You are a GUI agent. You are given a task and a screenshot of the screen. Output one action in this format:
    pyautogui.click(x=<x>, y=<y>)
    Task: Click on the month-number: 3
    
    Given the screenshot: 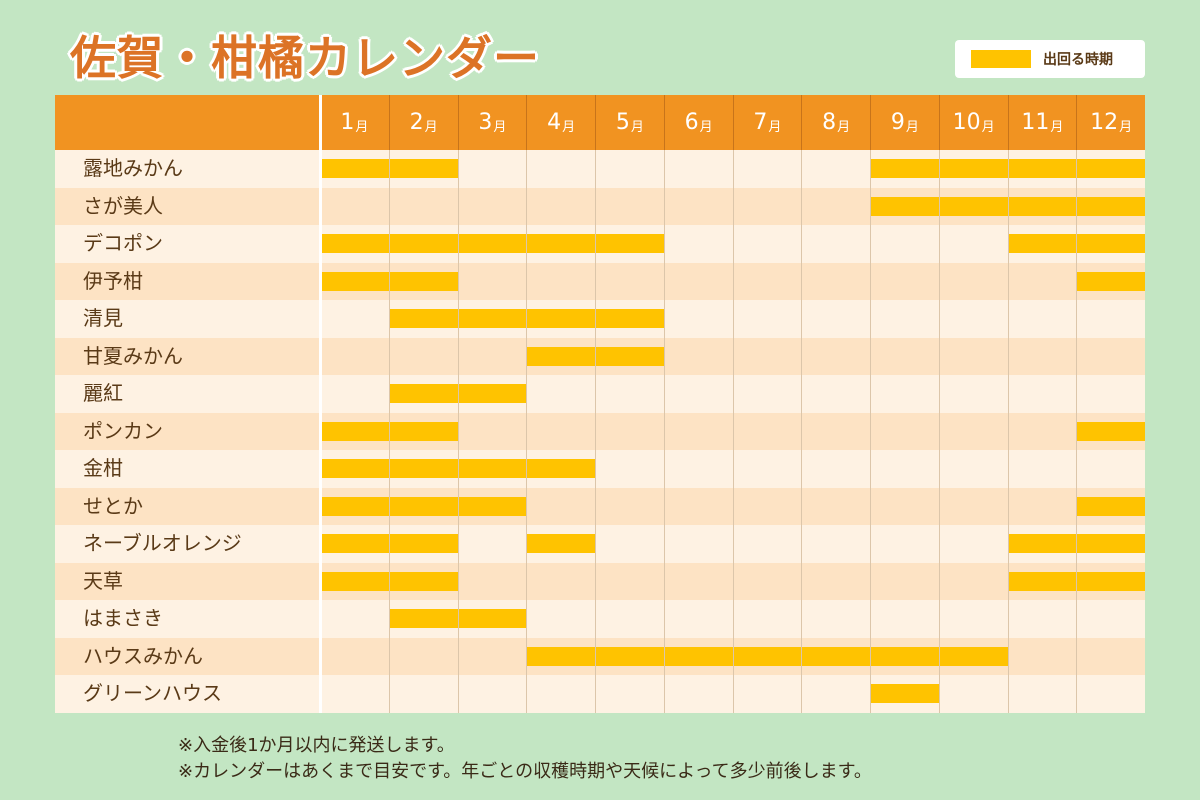 What is the action you would take?
    pyautogui.click(x=485, y=122)
    